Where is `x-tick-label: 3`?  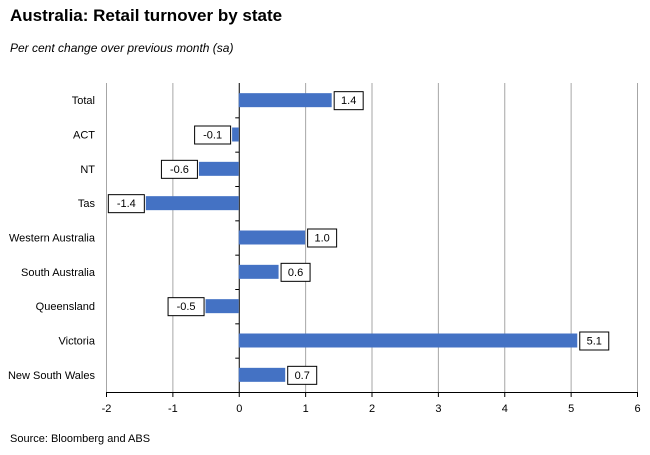
x-tick-label: 3 is located at coordinates (438, 409).